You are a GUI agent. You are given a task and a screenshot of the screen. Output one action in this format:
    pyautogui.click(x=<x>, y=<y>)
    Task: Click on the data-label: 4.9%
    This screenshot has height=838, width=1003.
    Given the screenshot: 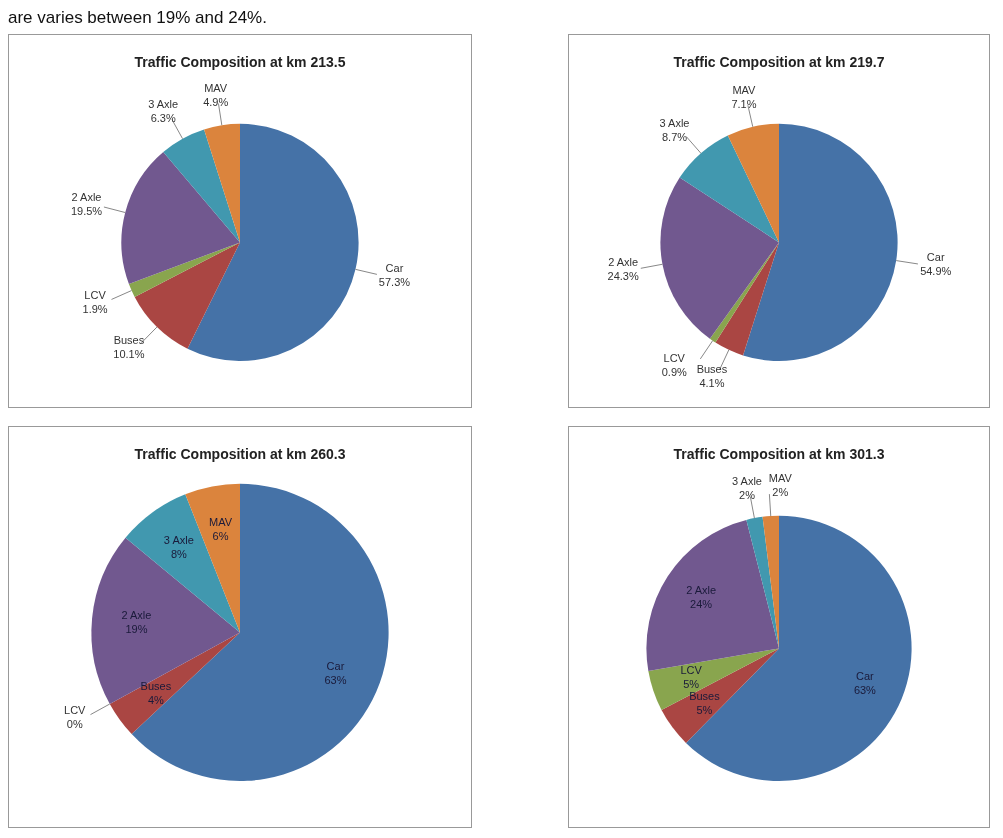 What is the action you would take?
    pyautogui.click(x=216, y=101)
    